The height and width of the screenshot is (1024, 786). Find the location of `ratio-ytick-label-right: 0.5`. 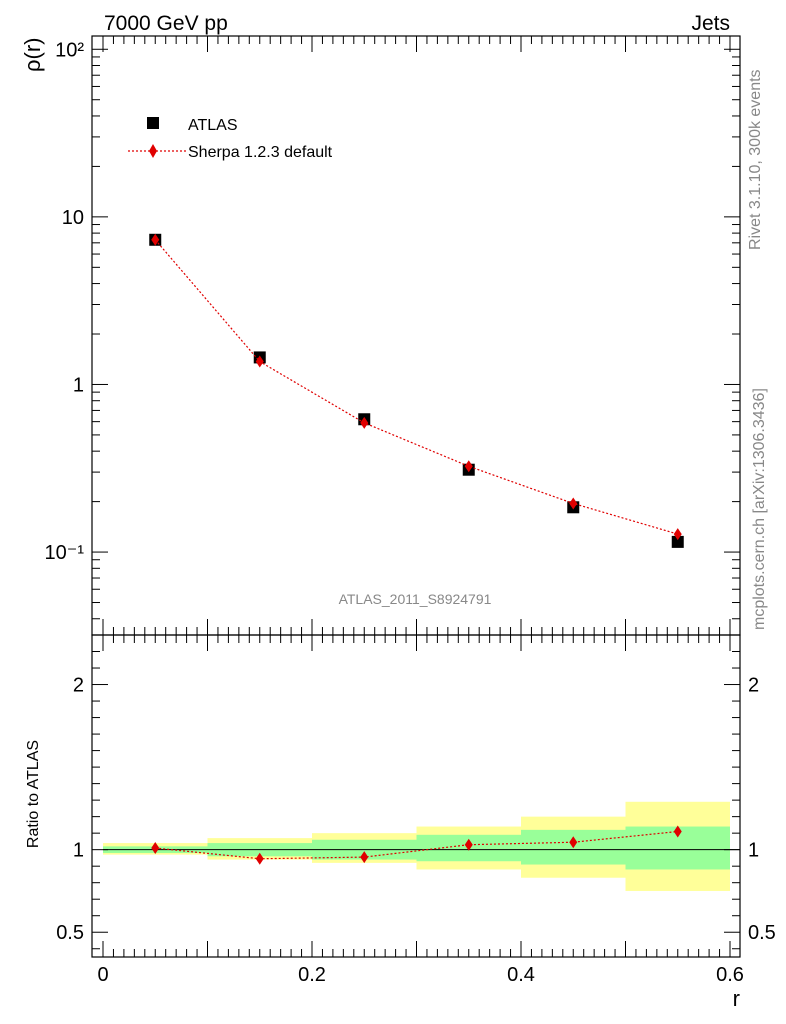

ratio-ytick-label-right: 0.5 is located at coordinates (762, 933).